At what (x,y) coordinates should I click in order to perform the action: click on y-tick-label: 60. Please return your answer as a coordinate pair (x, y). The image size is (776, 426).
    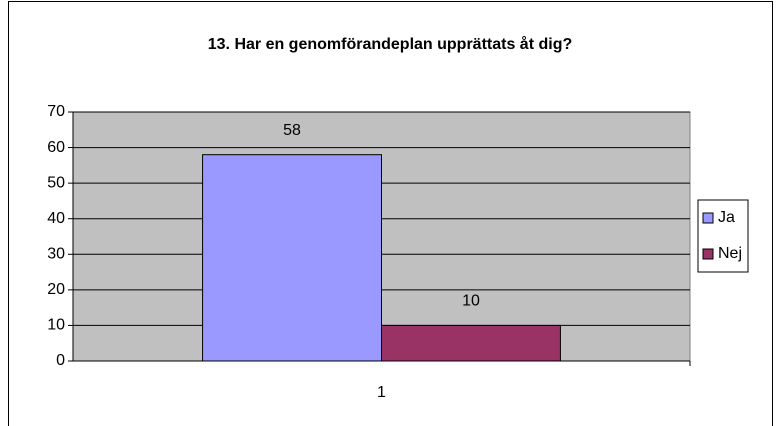
    Looking at the image, I should click on (56, 147).